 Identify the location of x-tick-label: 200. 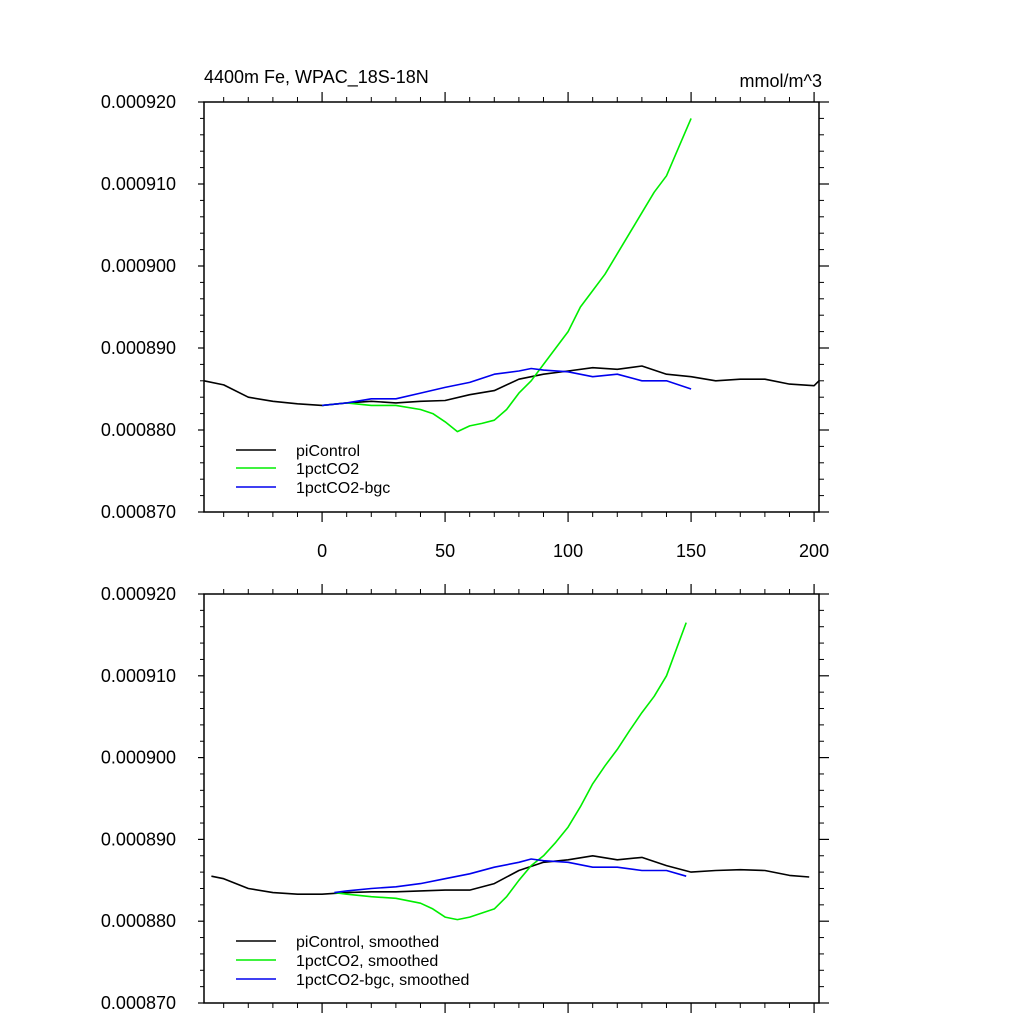
(814, 551).